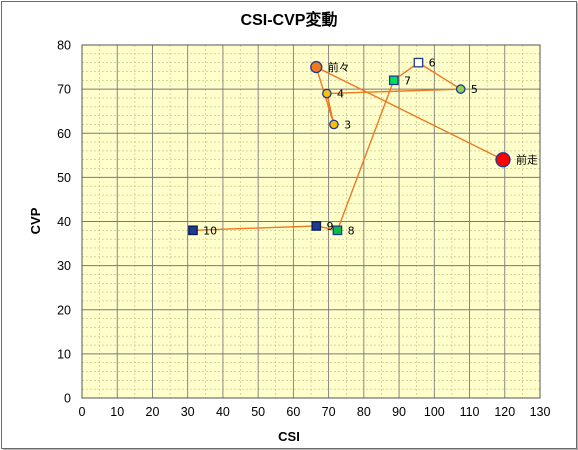 This screenshot has height=450, width=578. What do you see at coordinates (188, 412) in the screenshot?
I see `x-tick-label: 30` at bounding box center [188, 412].